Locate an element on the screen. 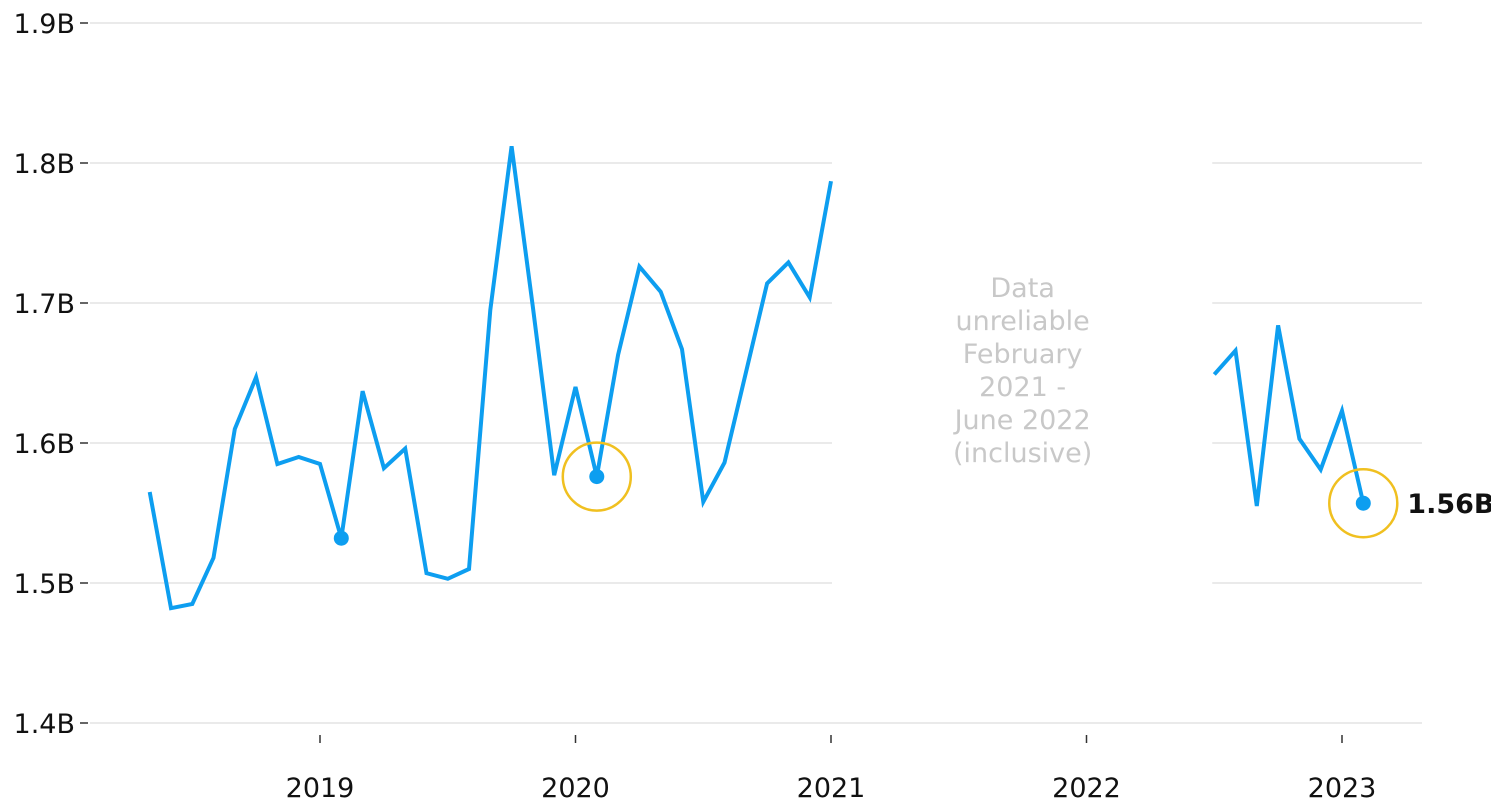 The image size is (1491, 802). x-tick-label: 2019 is located at coordinates (320, 787).